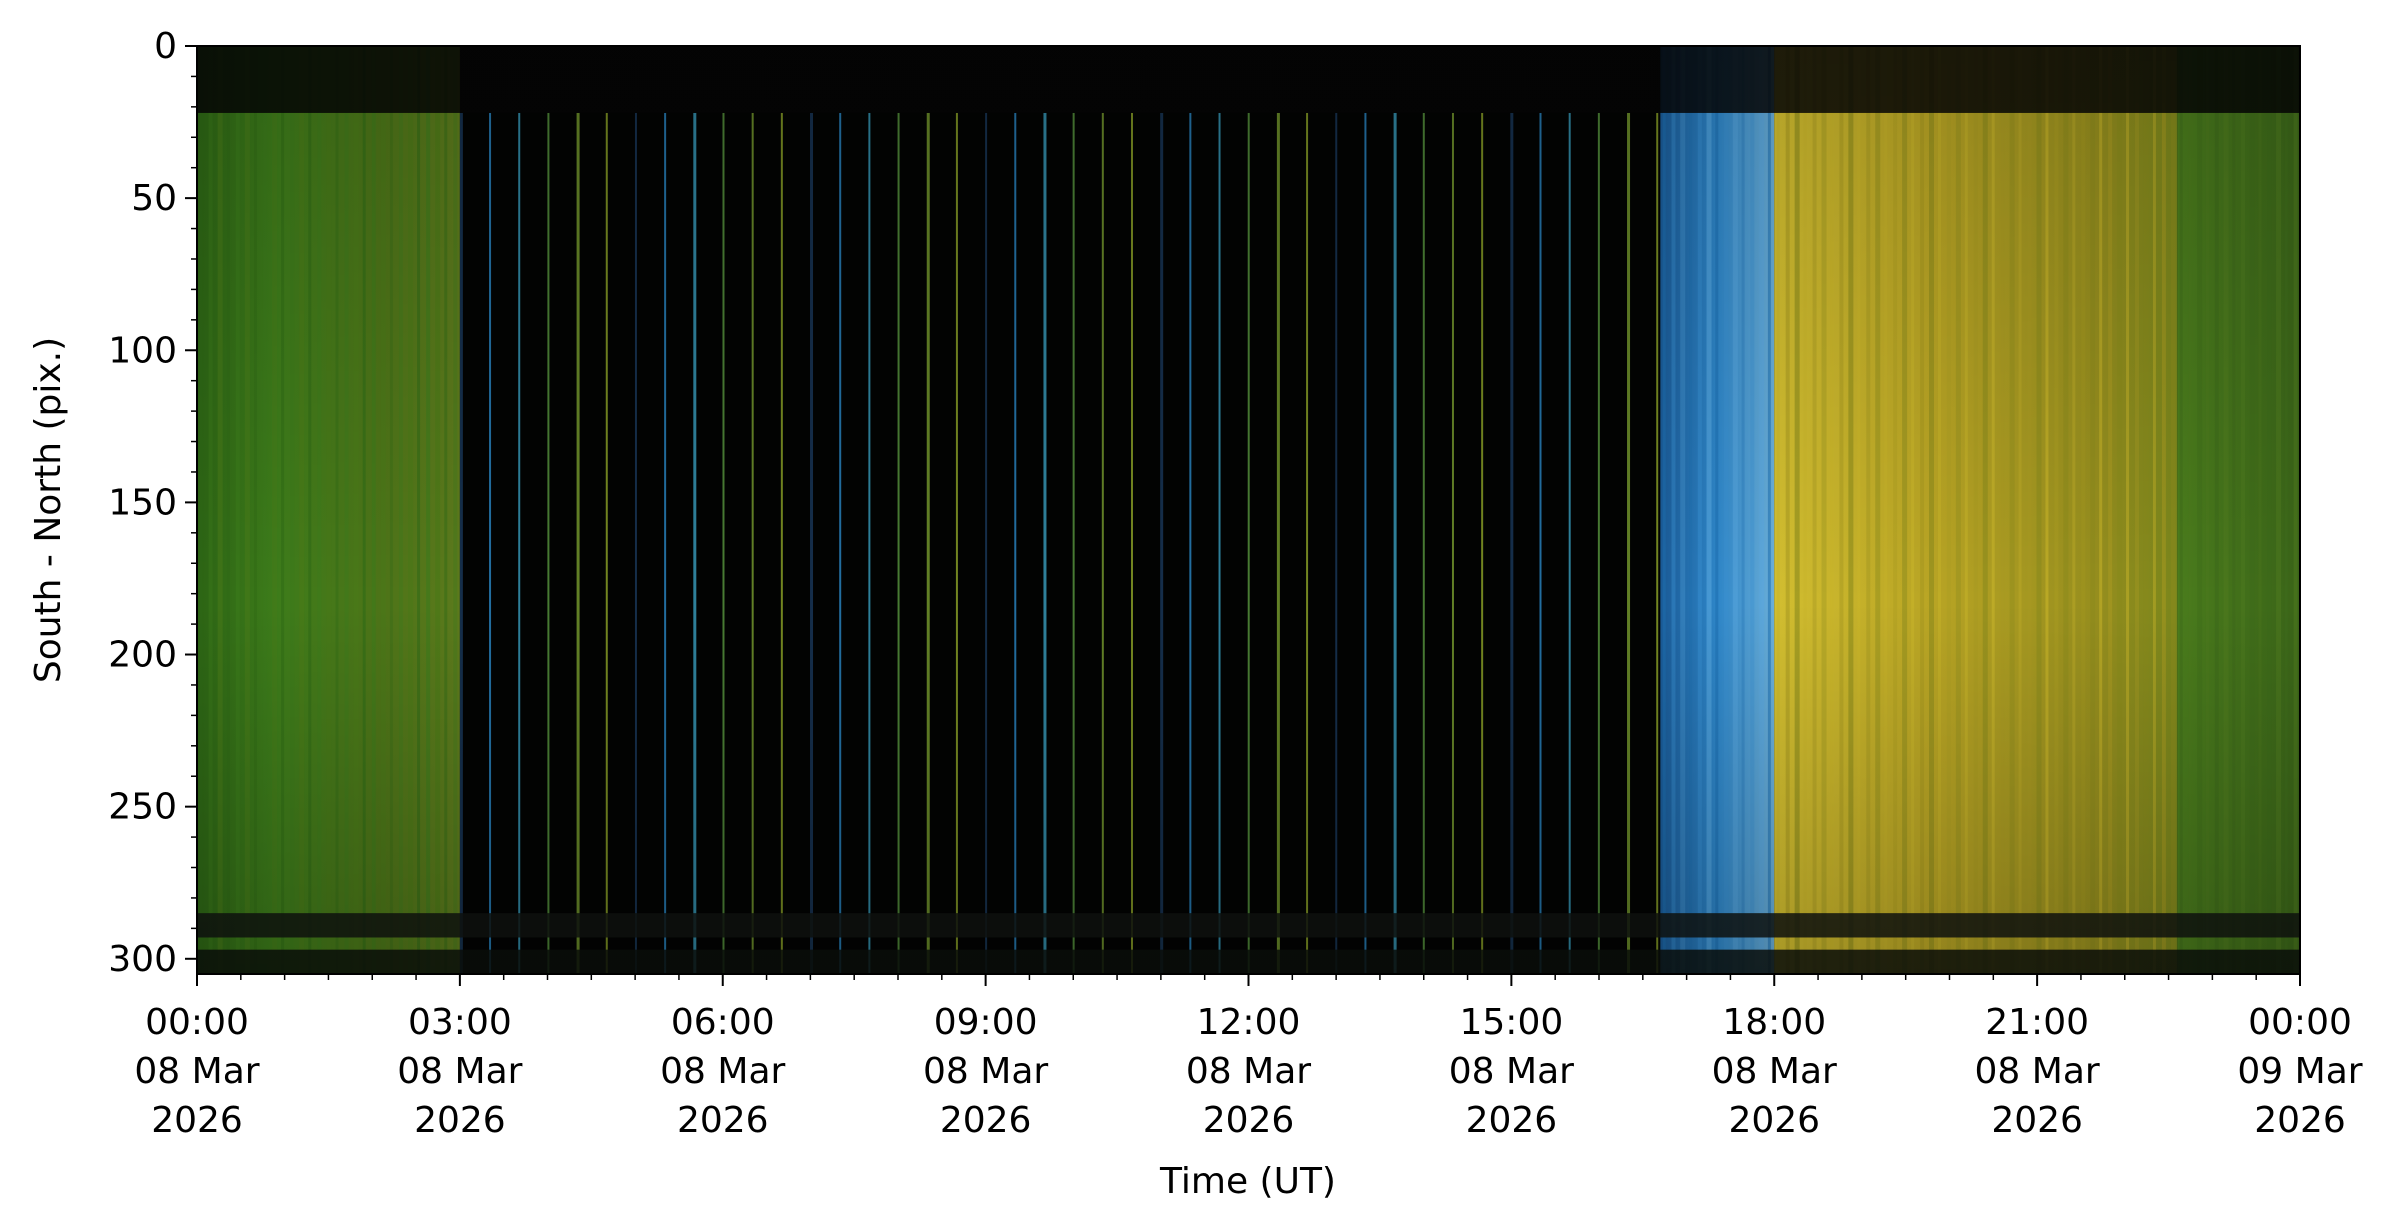  I want to click on x-axis-label: Time (UT), so click(1247, 1181).